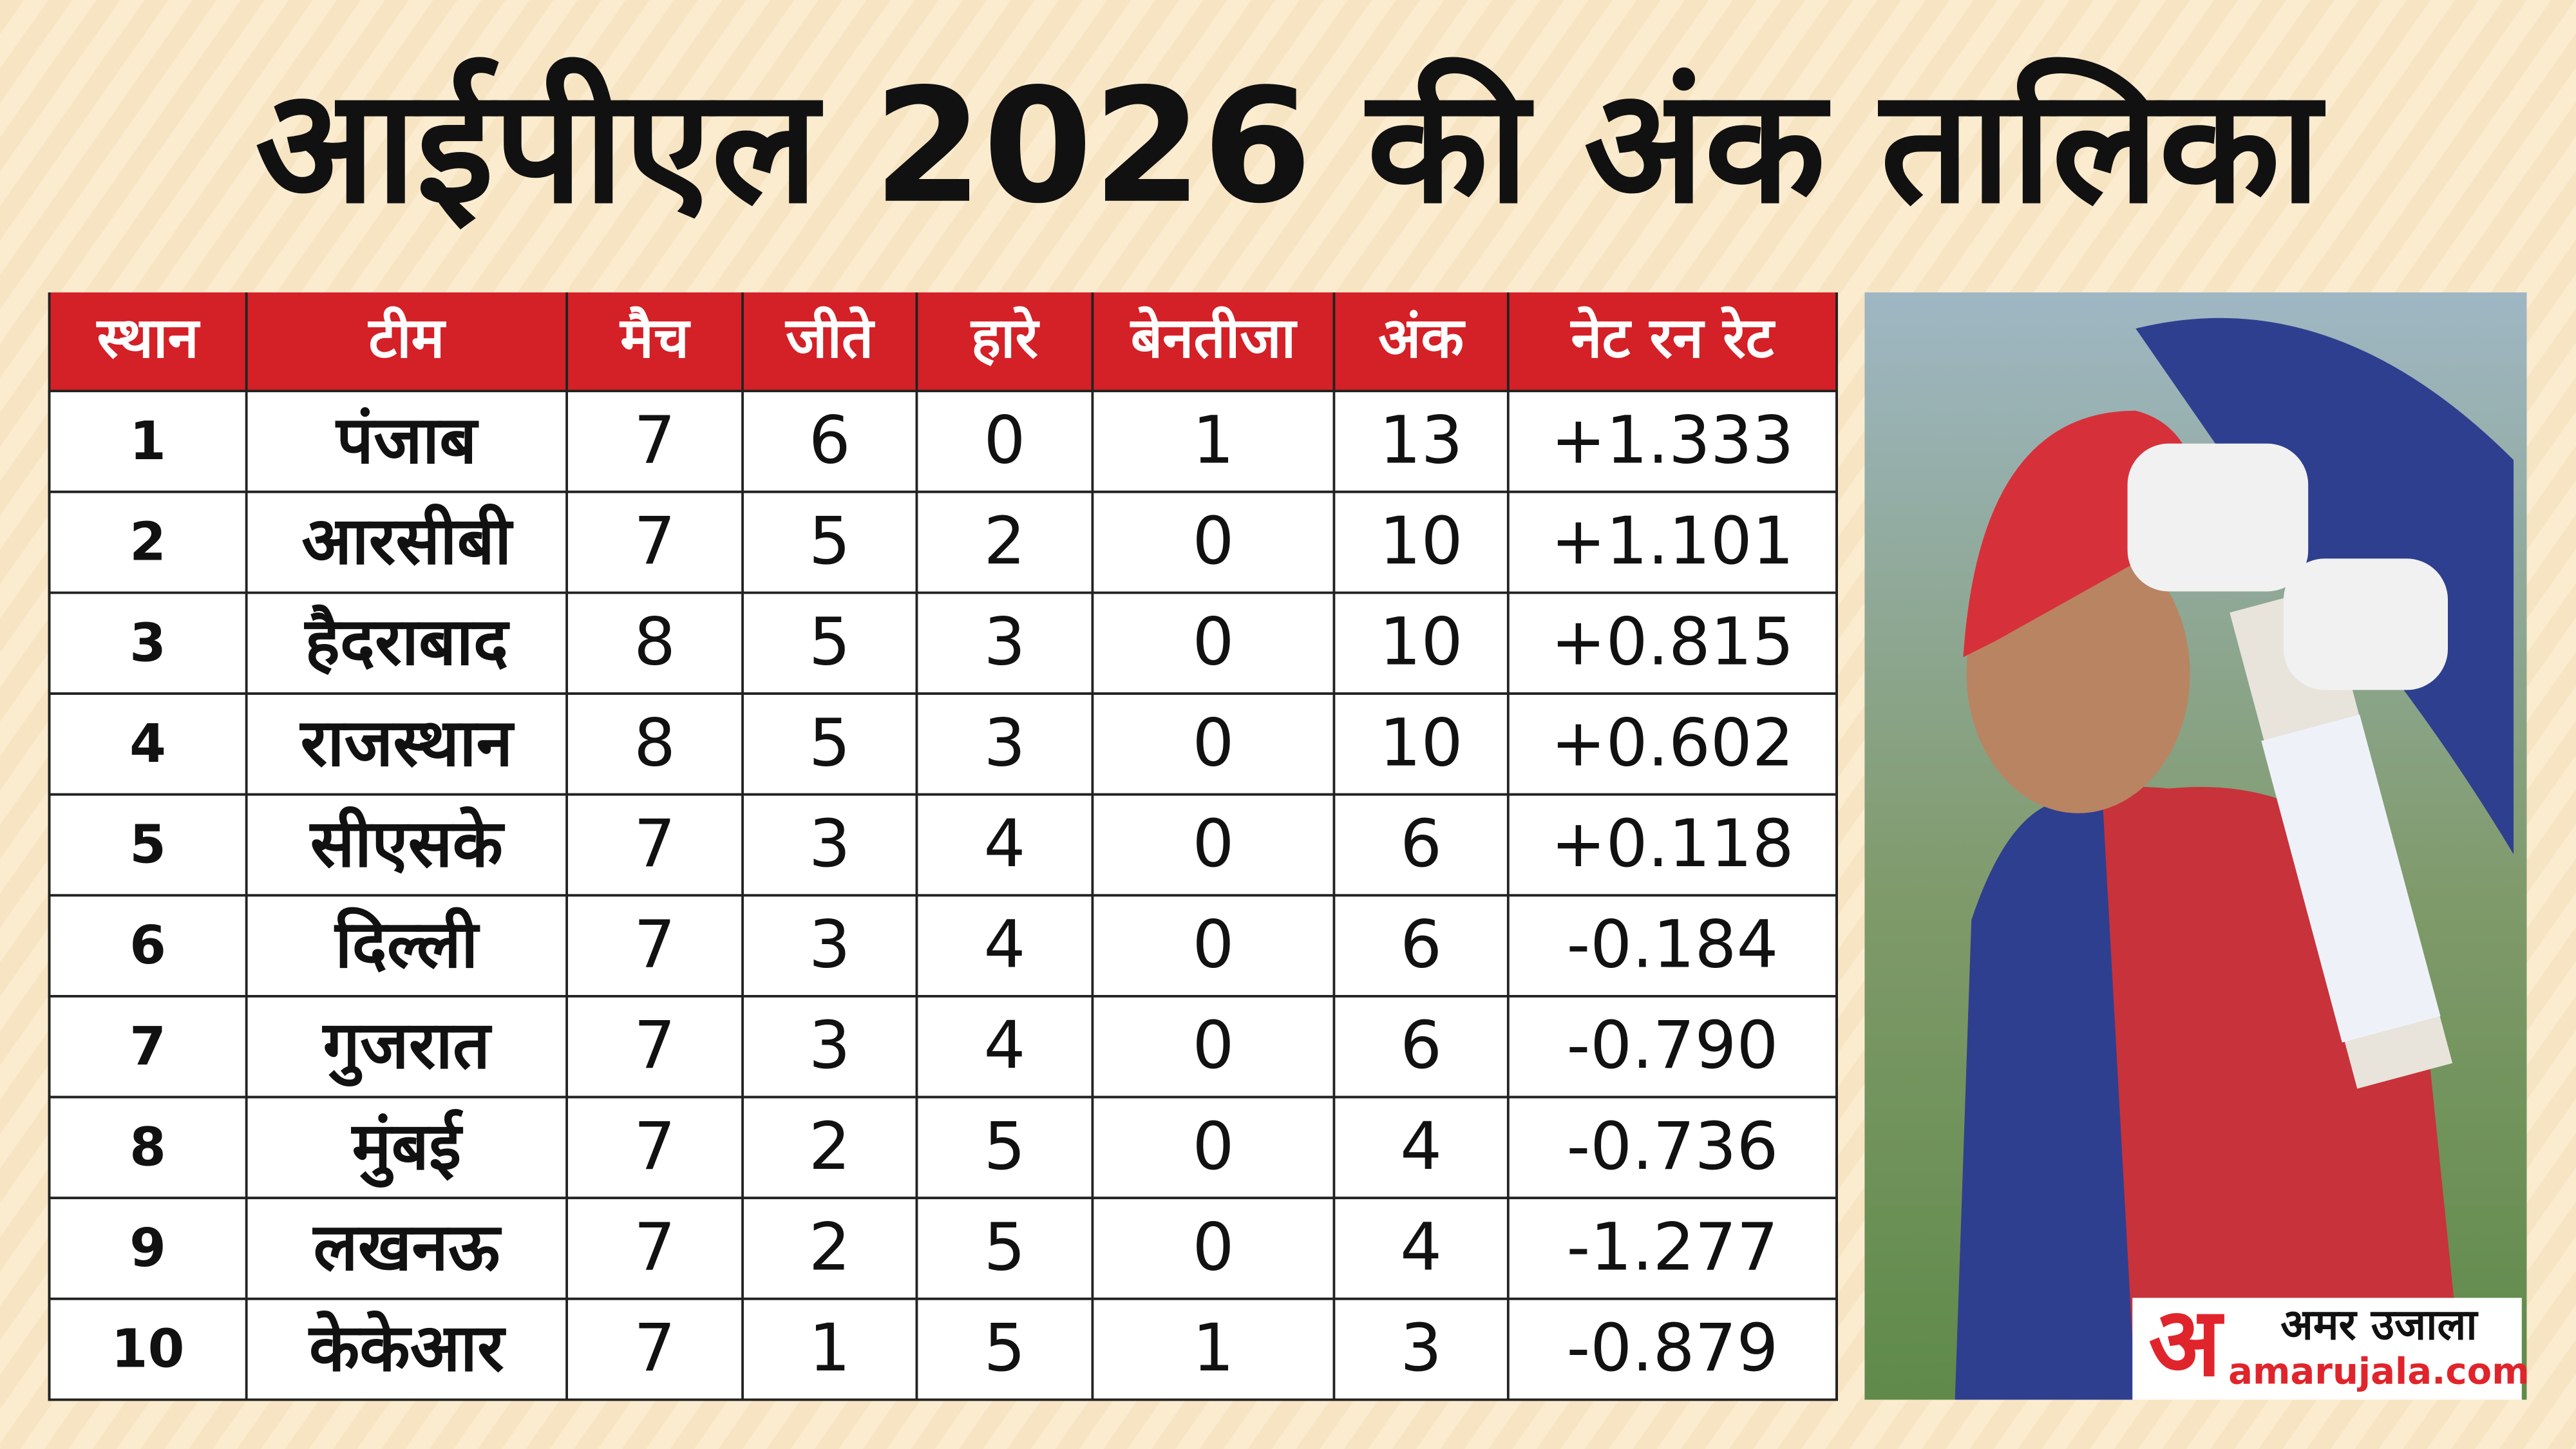  I want to click on stat-cell: +0.602, so click(1673, 743).